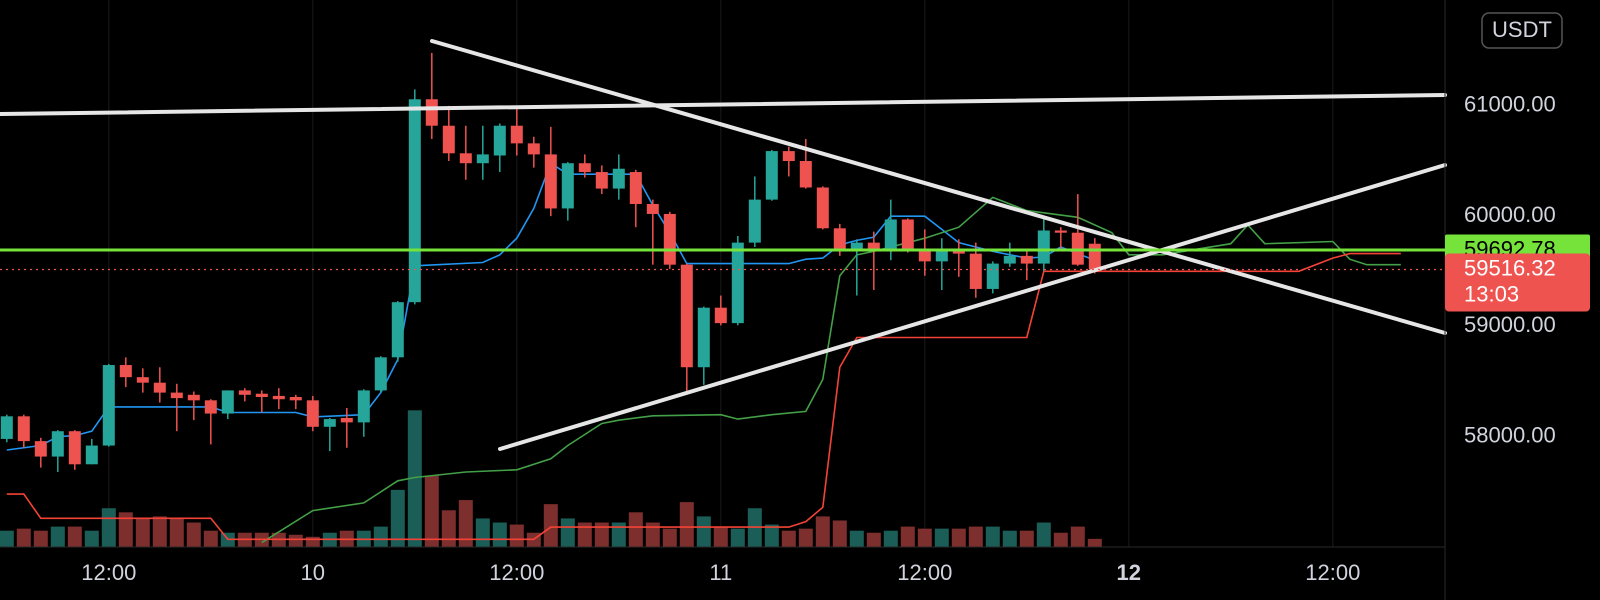  What do you see at coordinates (1491, 293) in the screenshot?
I see `countdown-label: 13:03` at bounding box center [1491, 293].